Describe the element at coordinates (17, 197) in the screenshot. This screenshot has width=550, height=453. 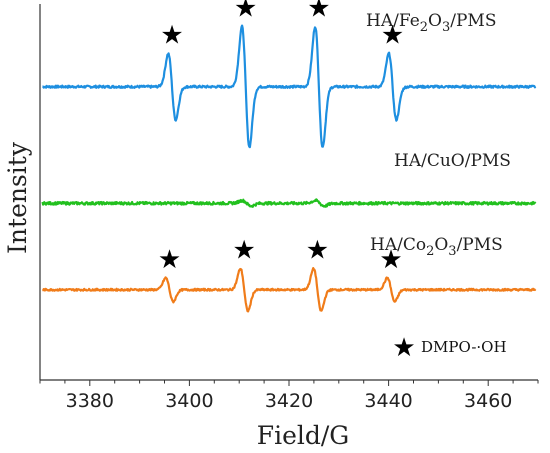
I see `y-axis-title: Intensity` at that location.